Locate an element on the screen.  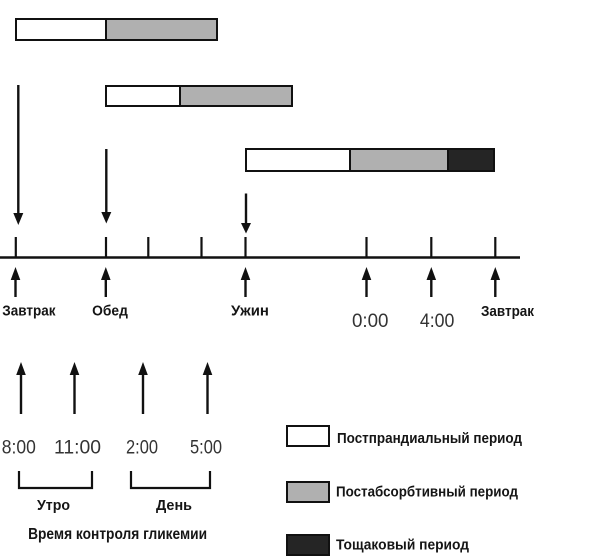
svg-text: 4:00 is located at coordinates (437, 321).